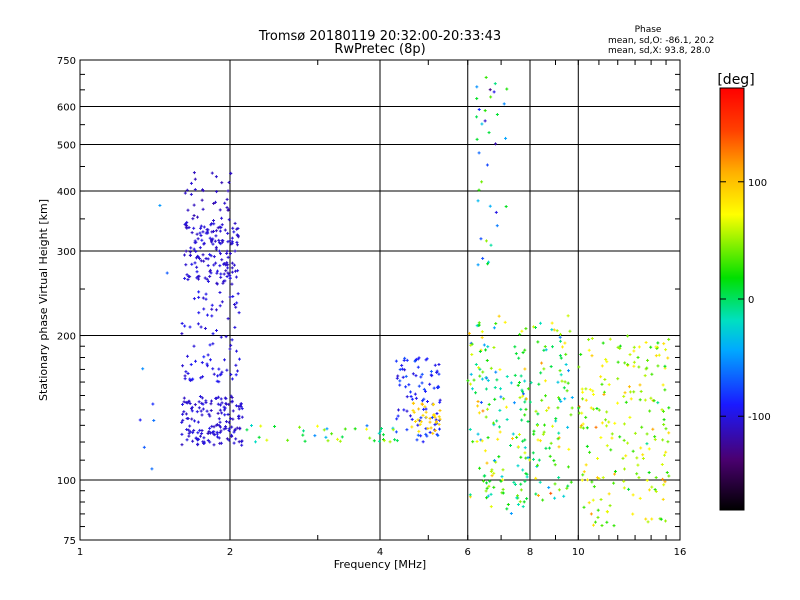  Describe the element at coordinates (759, 417) in the screenshot. I see `colorbar-tick-label: -100` at that location.